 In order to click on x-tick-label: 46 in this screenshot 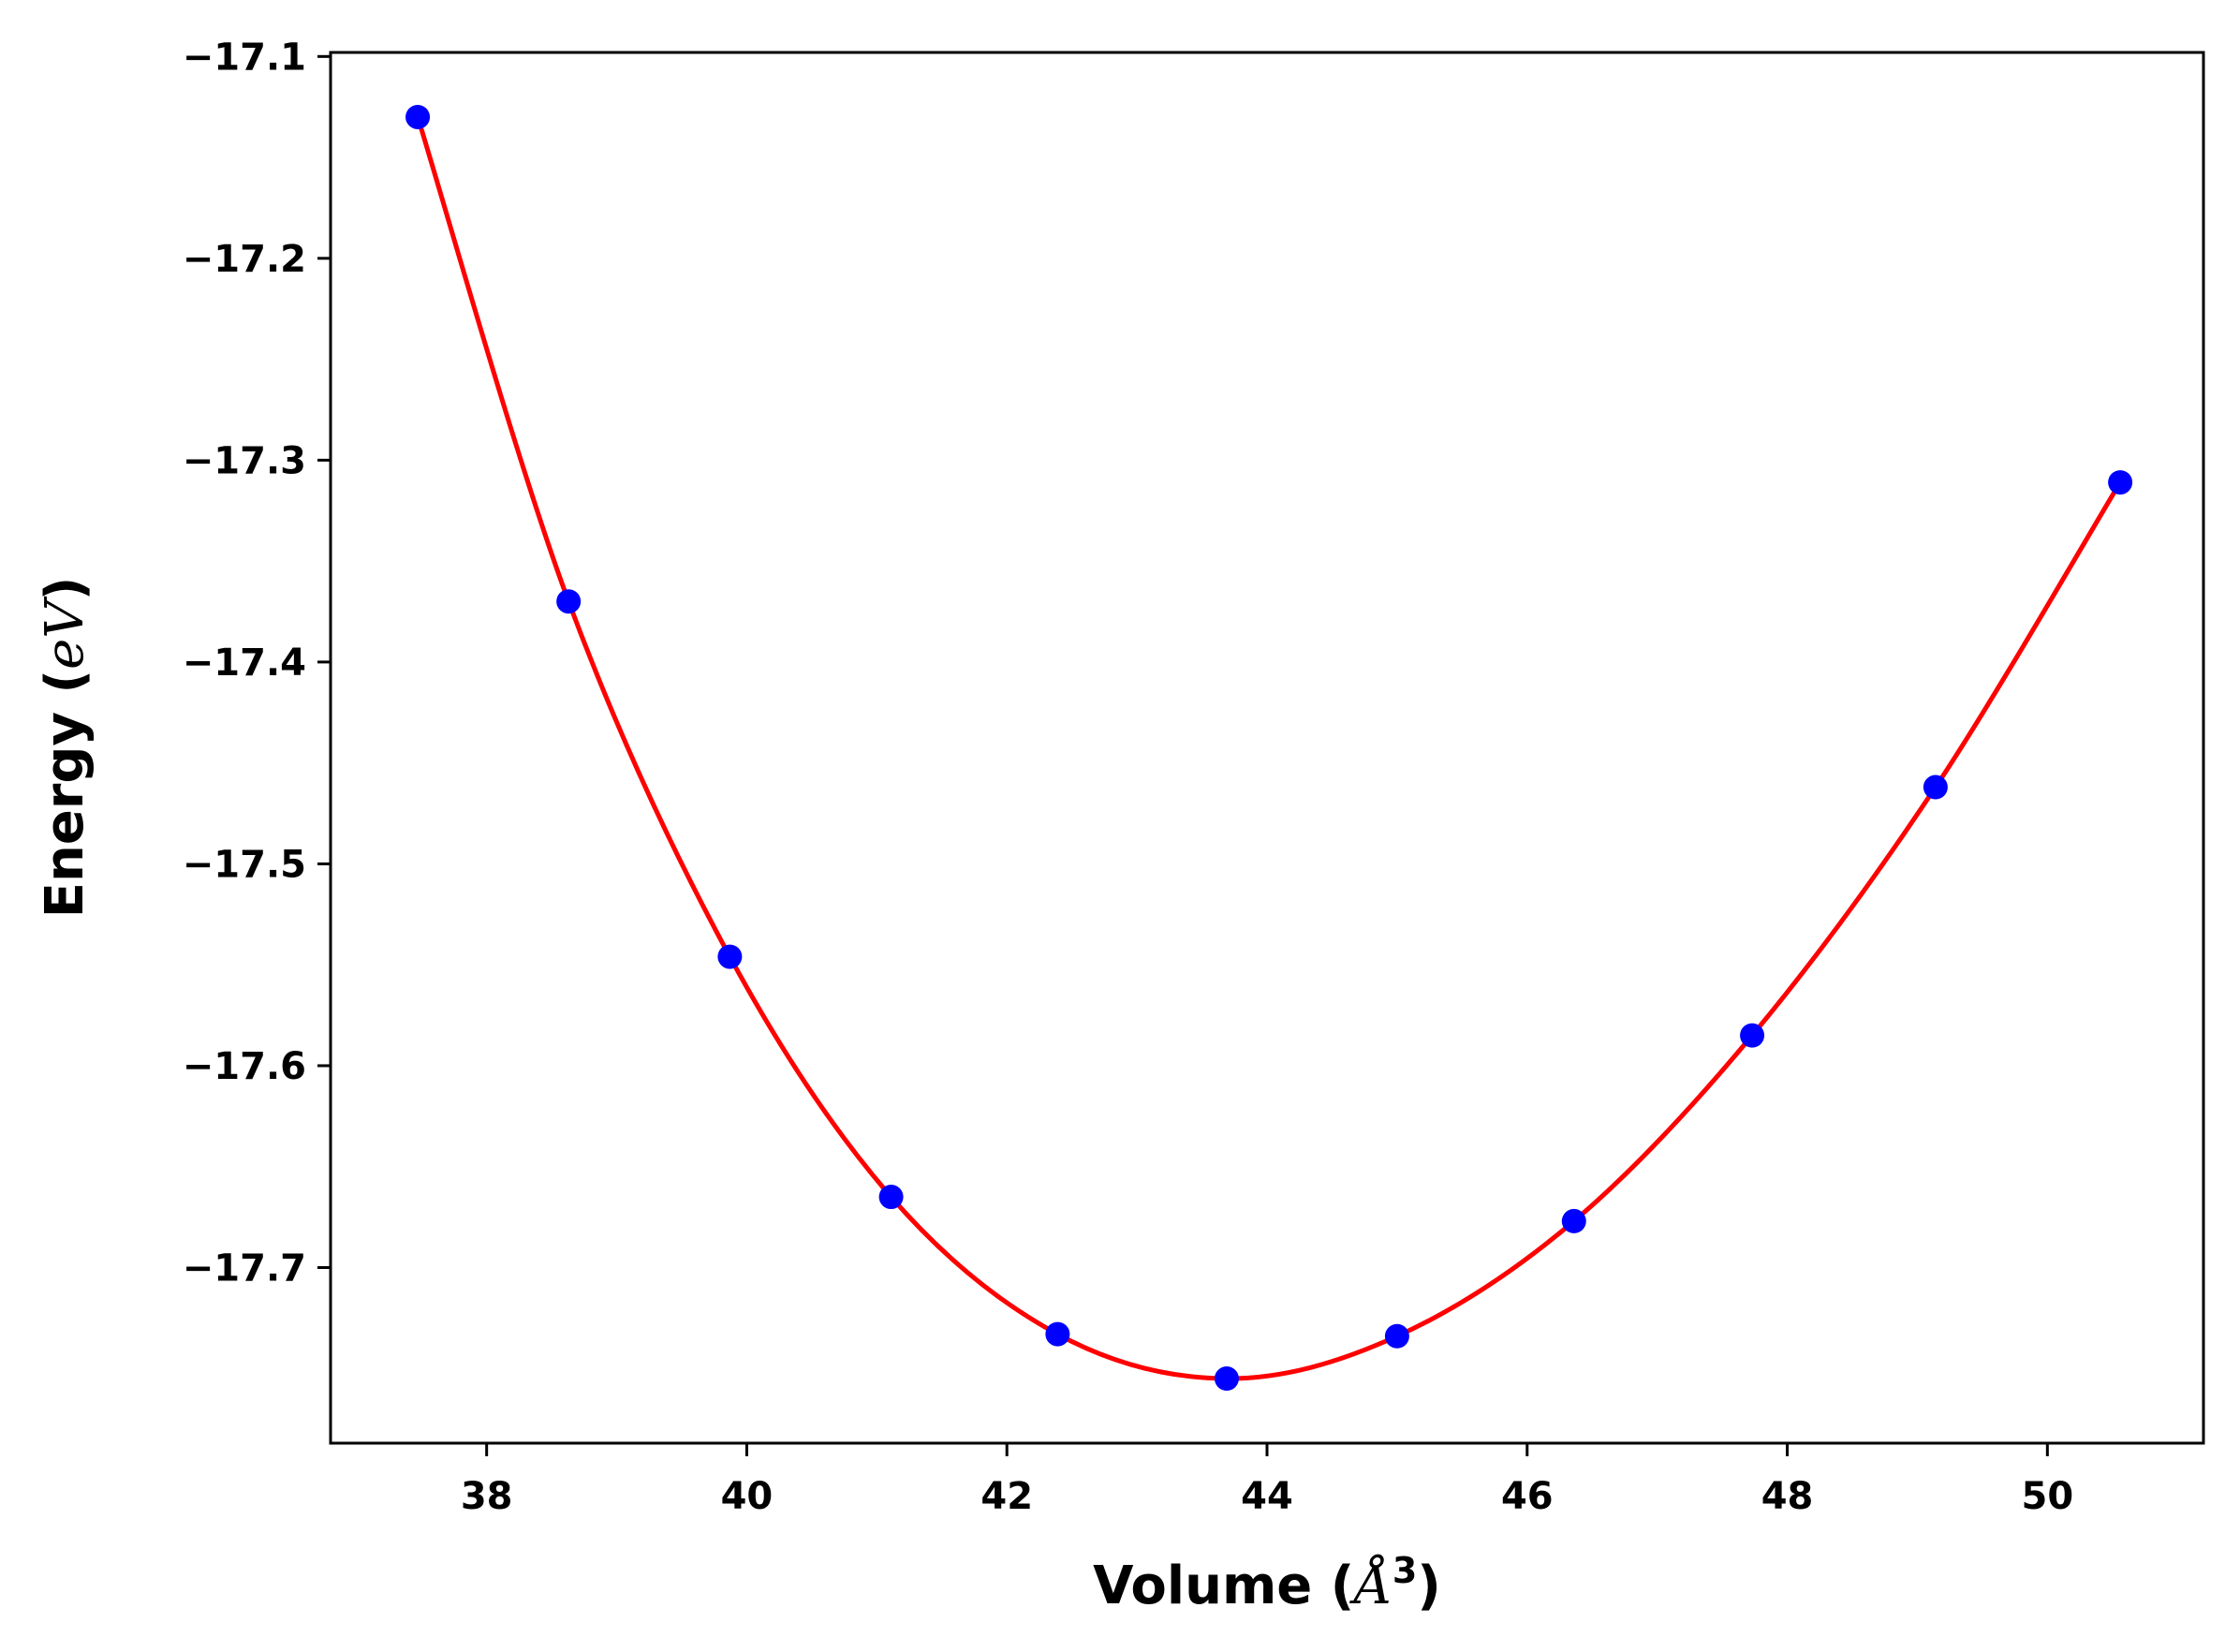, I will do `click(1527, 1496)`.